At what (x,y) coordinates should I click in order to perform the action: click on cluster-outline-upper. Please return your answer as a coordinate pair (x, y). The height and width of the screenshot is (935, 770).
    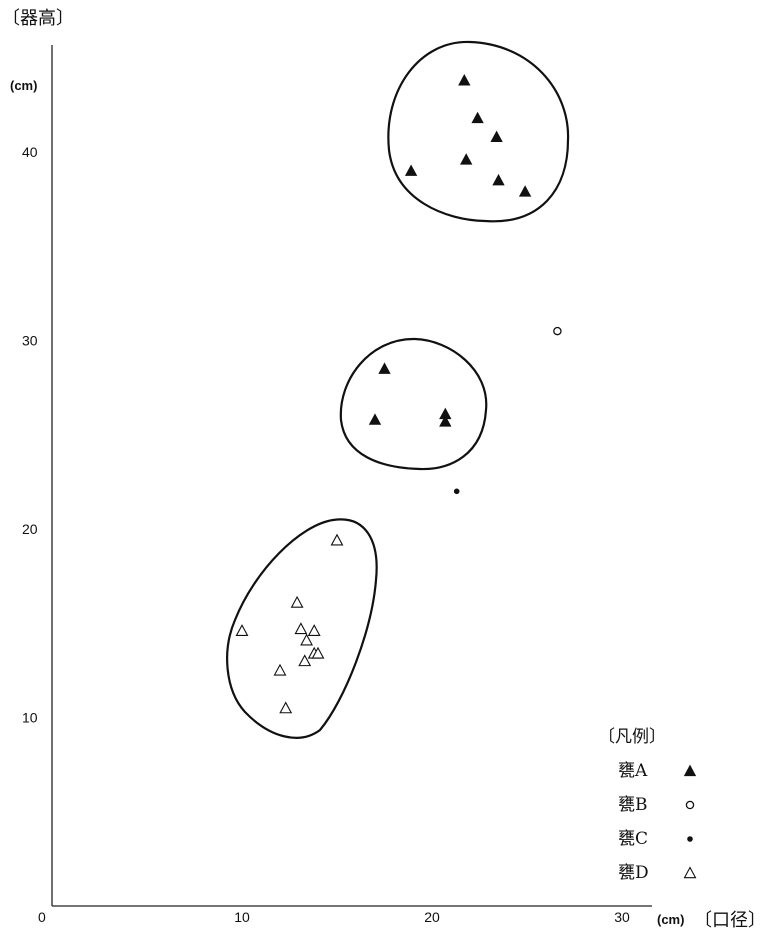
    Looking at the image, I should click on (478, 131).